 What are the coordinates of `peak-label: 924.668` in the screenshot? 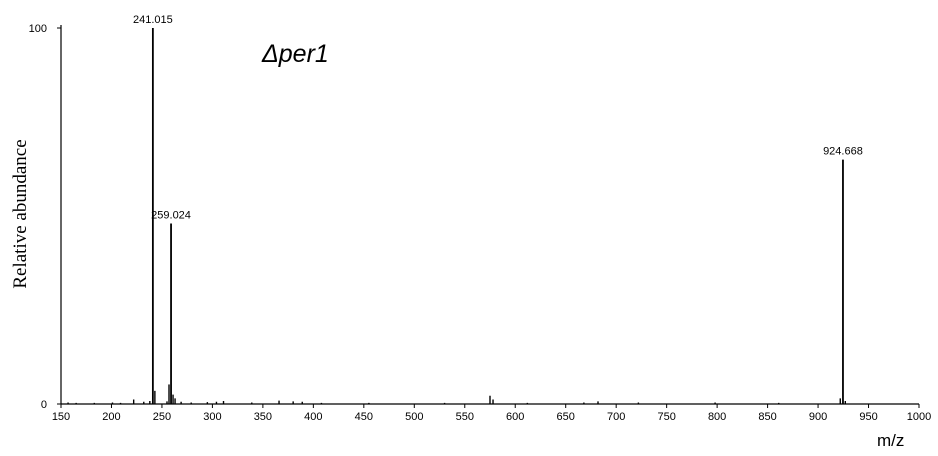 It's located at (843, 152).